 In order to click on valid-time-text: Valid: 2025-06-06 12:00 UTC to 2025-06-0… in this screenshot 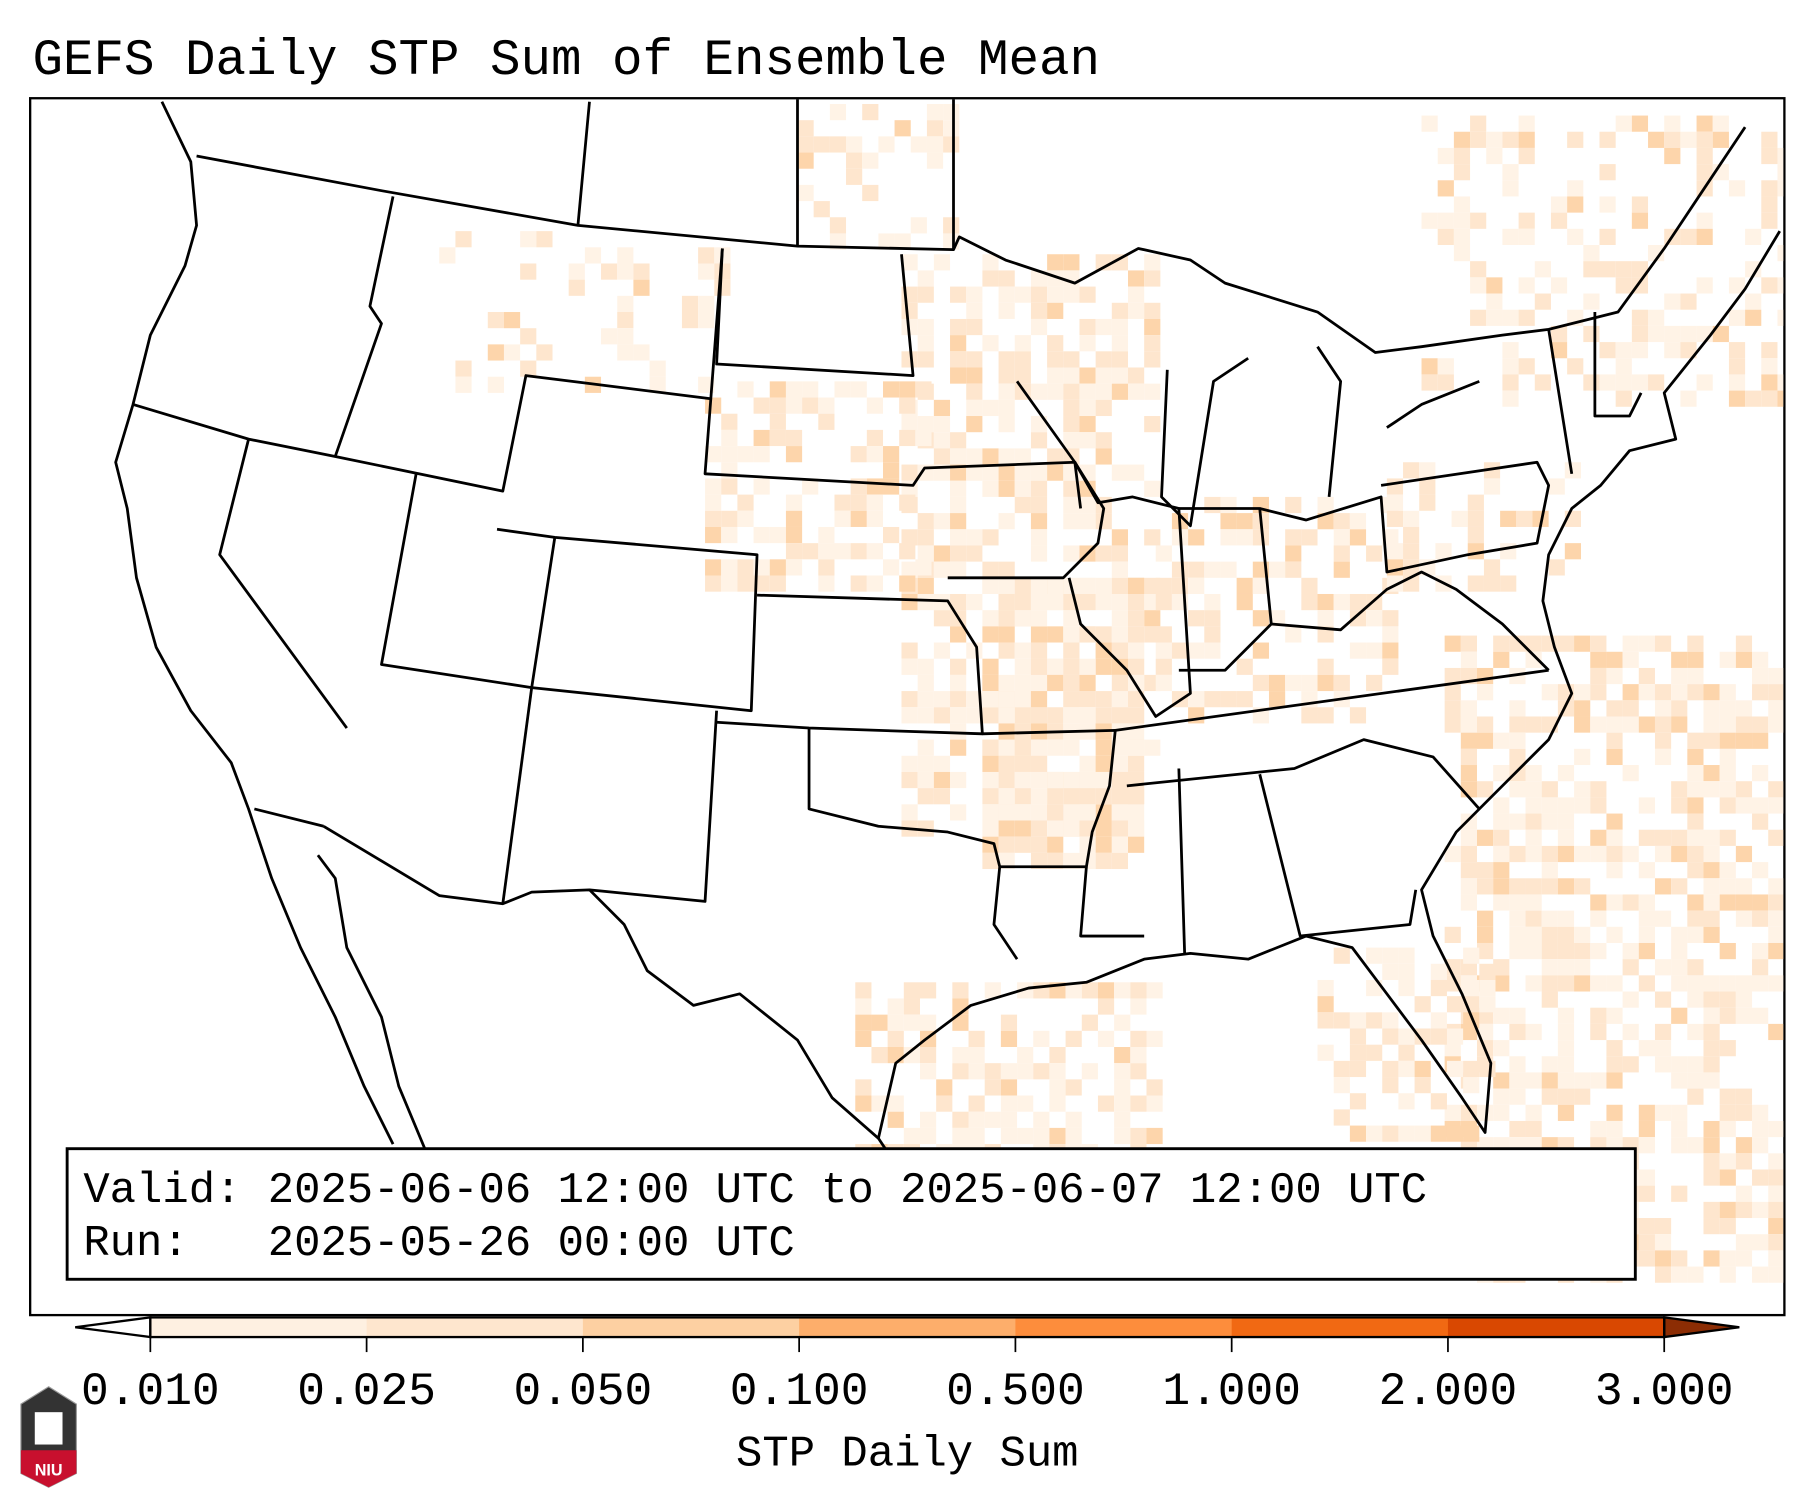, I will do `click(755, 1191)`.